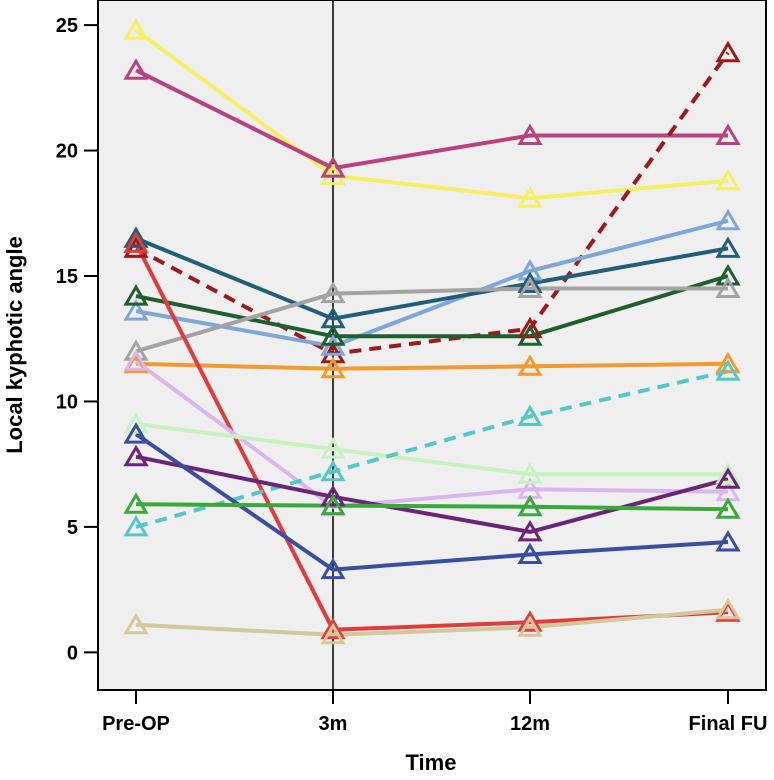 This screenshot has width=774, height=780. I want to click on x-tick-label: Pre-OP, so click(136, 724).